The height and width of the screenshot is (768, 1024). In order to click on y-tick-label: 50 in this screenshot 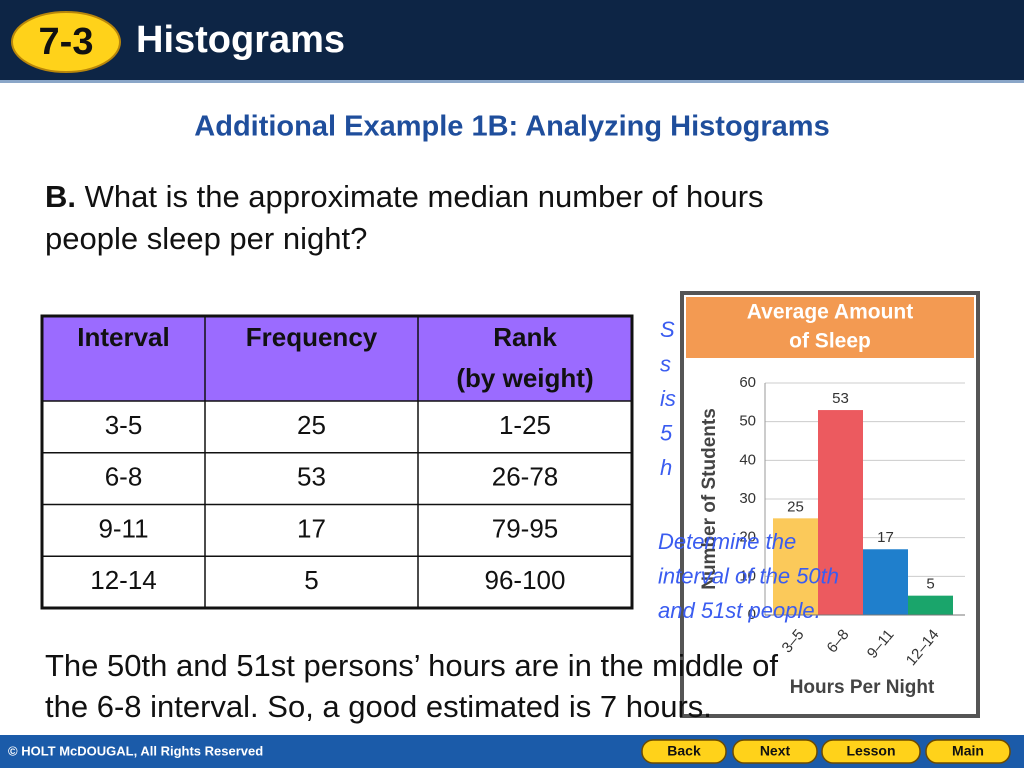, I will do `click(747, 421)`.